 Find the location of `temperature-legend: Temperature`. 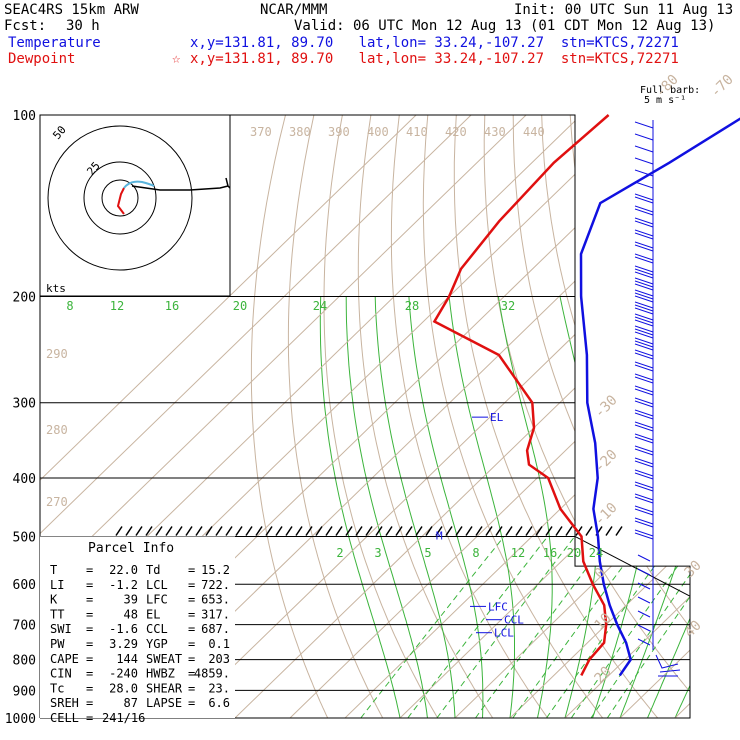

temperature-legend: Temperature is located at coordinates (54, 43).